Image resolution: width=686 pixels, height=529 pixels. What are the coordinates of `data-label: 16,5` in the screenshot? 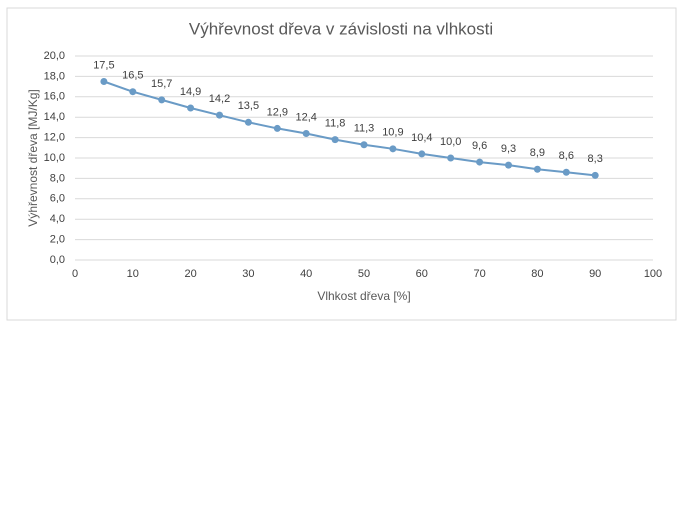 It's located at (132, 76).